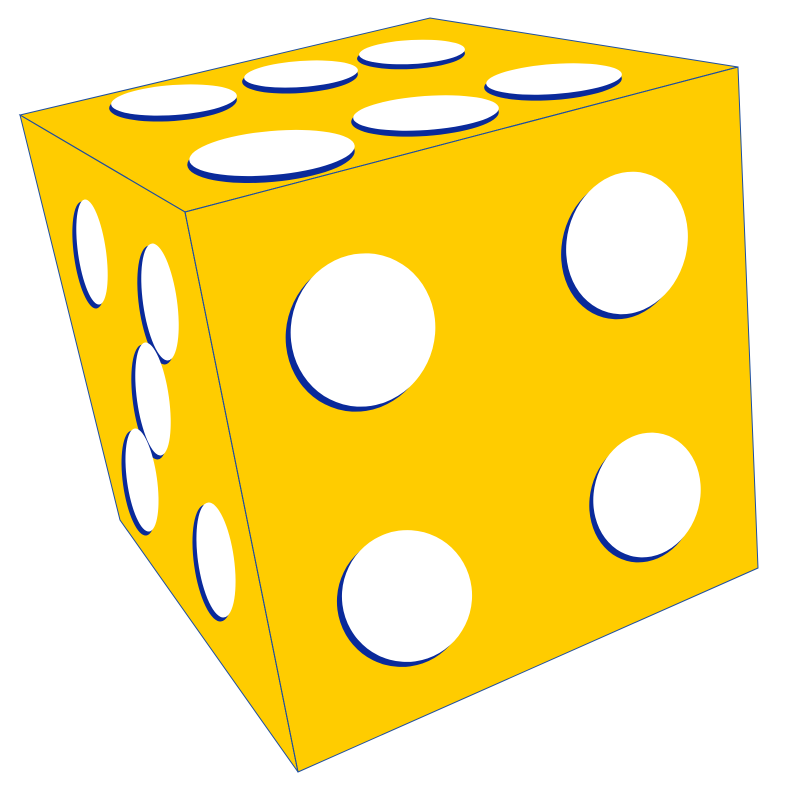 The width and height of the screenshot is (787, 800). Describe the element at coordinates (360, 332) in the screenshot. I see `front-pip-top-left` at that location.